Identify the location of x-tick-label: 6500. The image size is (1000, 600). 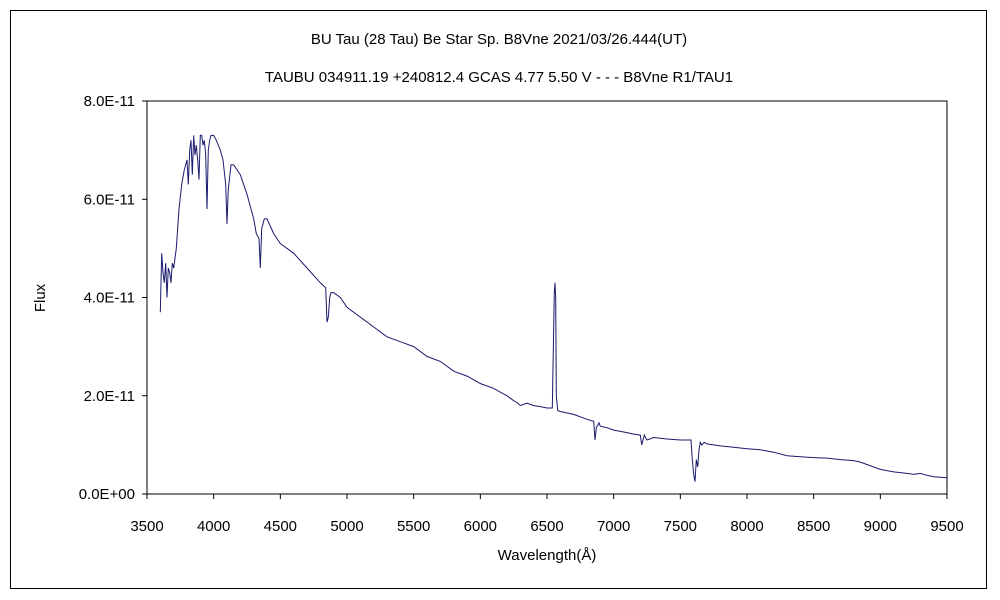
(546, 526).